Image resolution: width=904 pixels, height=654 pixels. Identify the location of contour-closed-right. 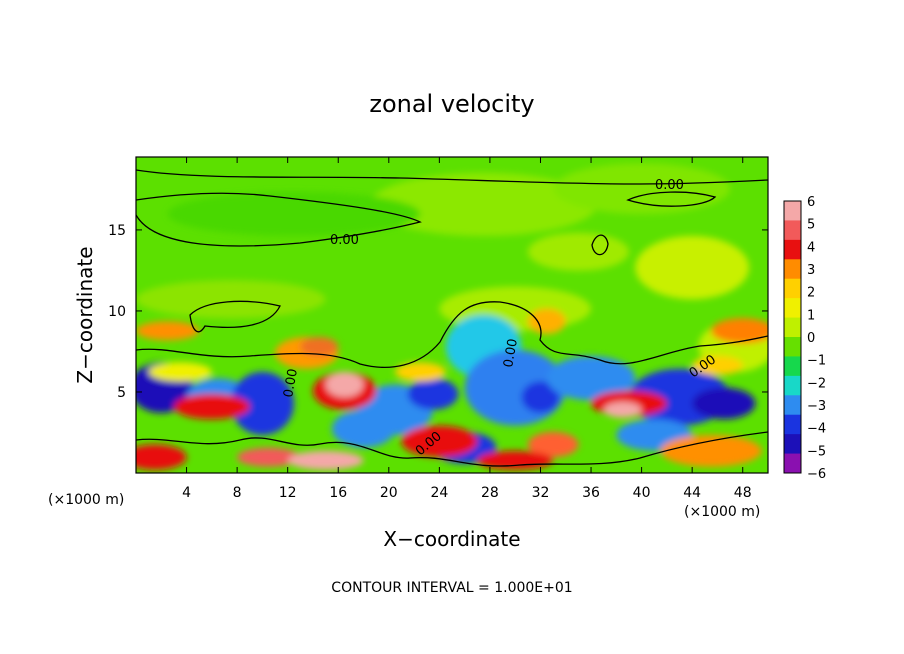
(671, 199).